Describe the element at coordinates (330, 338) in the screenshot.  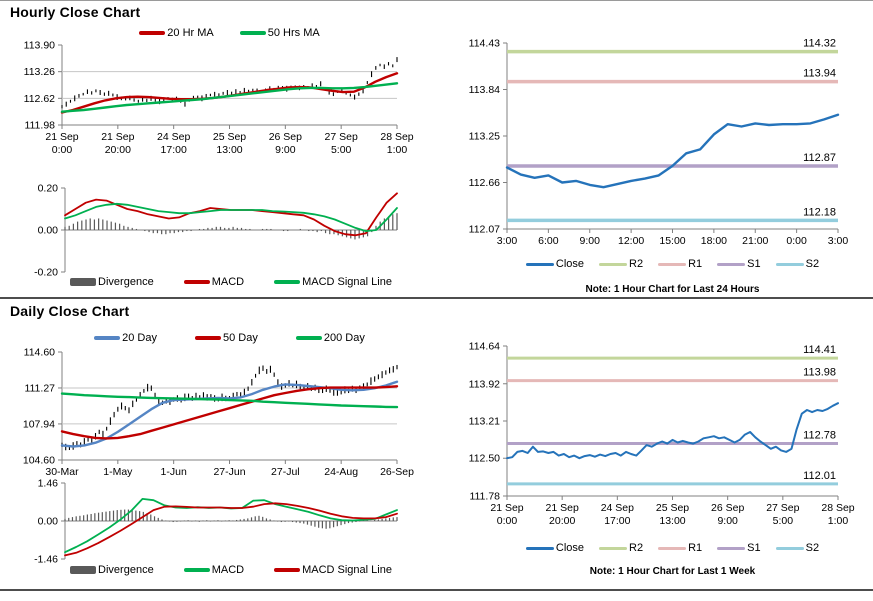
I see `legend-item-200-day: 200 Day` at that location.